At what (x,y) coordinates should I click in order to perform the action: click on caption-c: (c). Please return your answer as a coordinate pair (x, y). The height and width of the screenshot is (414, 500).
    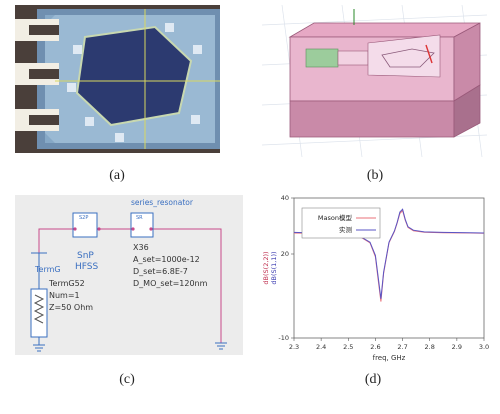
    Looking at the image, I should click on (127, 379).